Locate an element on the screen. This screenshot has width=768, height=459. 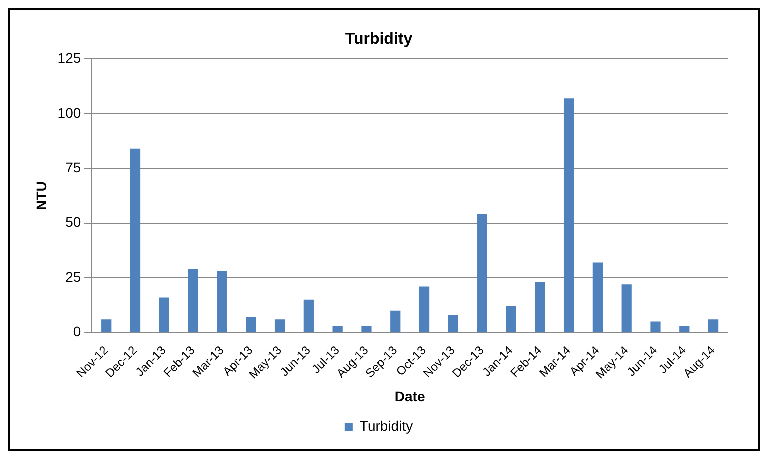
chart-title: Turbidity is located at coordinates (379, 39).